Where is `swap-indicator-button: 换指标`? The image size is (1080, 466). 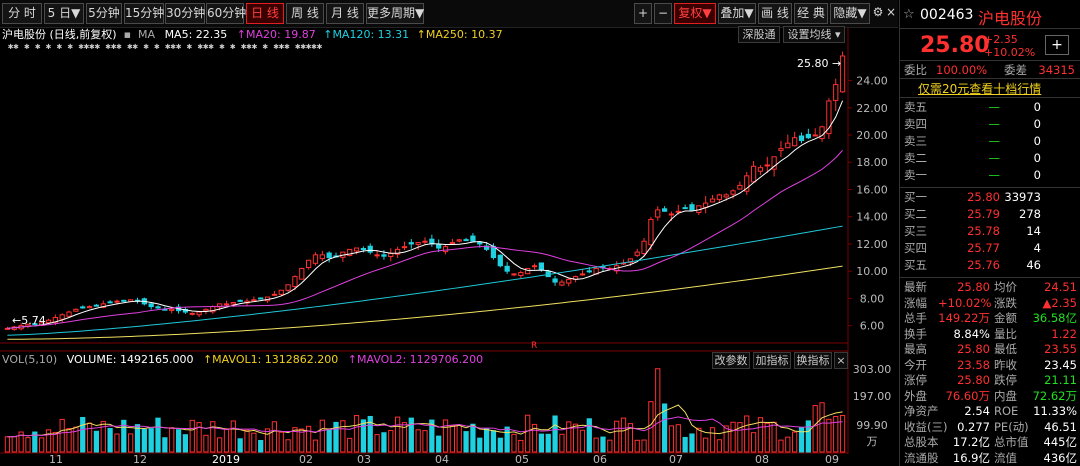 swap-indicator-button: 换指标 is located at coordinates (813, 360).